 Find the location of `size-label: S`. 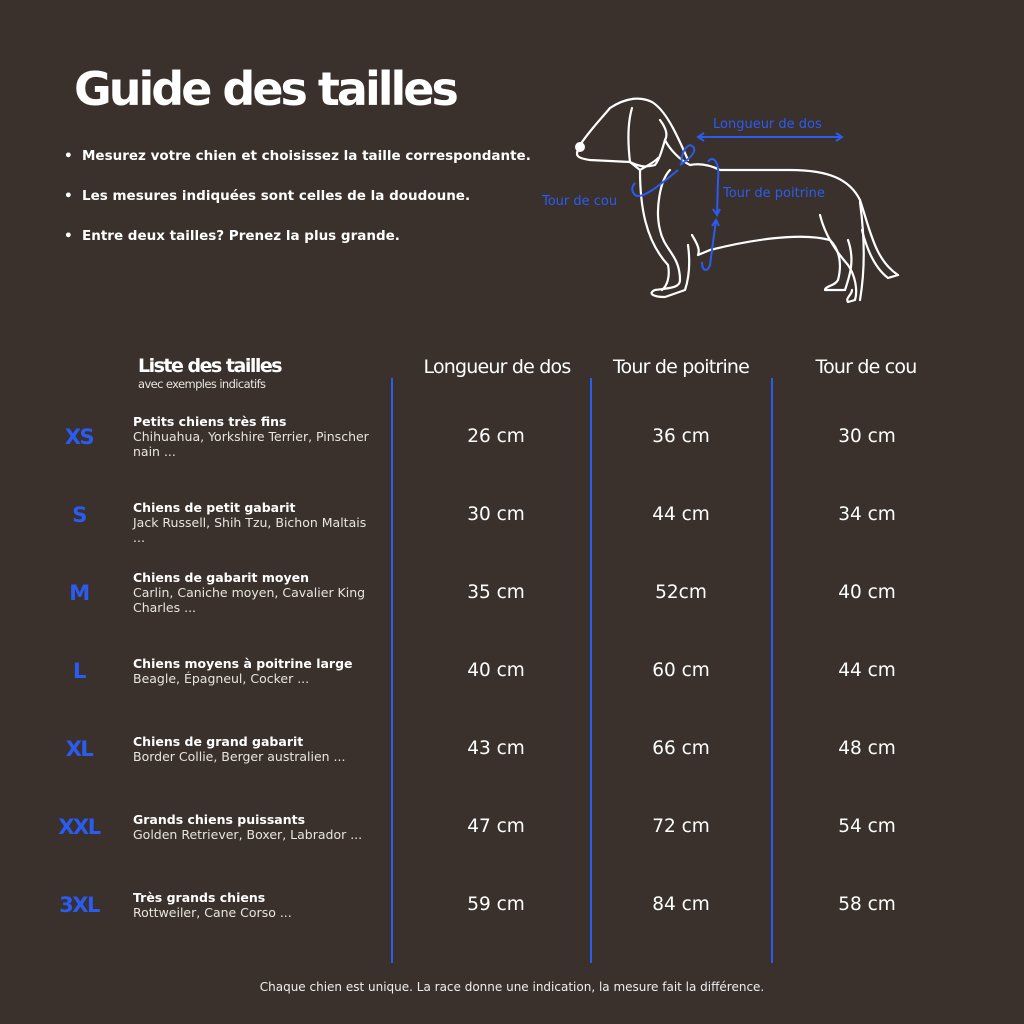

size-label: S is located at coordinates (79, 515).